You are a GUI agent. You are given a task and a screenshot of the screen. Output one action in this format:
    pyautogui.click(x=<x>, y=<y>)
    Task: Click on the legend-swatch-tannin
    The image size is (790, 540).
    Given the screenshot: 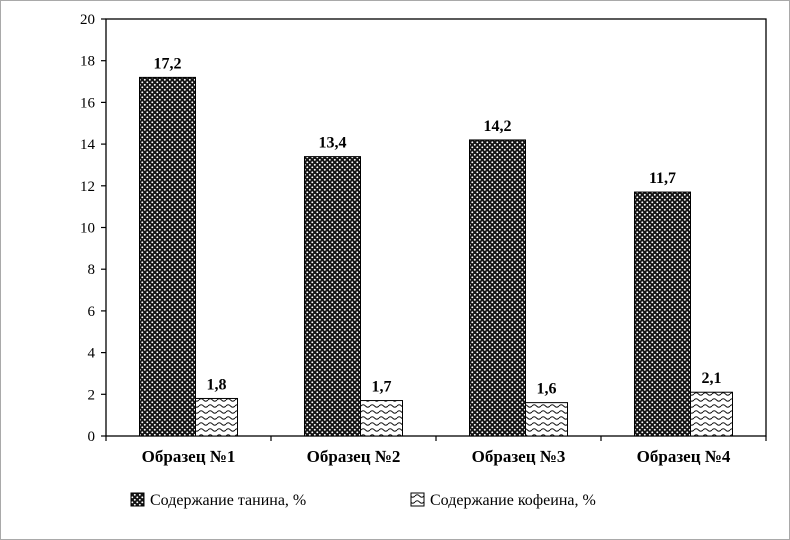 What is the action you would take?
    pyautogui.click(x=137, y=499)
    